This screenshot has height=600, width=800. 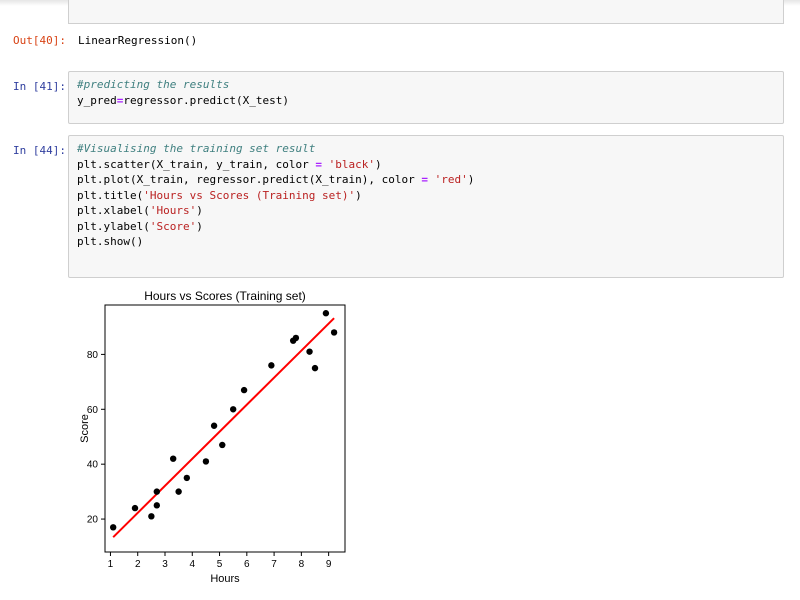 What do you see at coordinates (138, 40) in the screenshot?
I see `output-text: LinearRegression()` at bounding box center [138, 40].